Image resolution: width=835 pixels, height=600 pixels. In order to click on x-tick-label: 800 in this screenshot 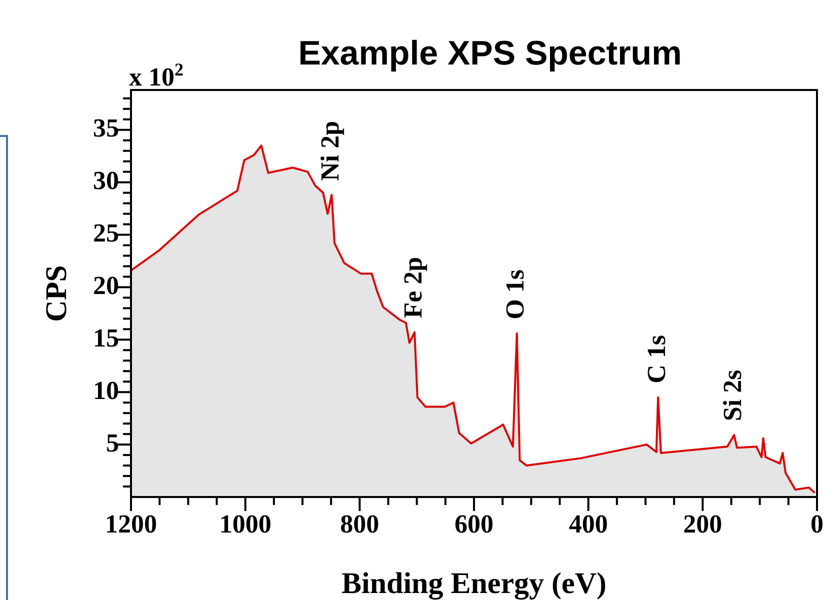, I will do `click(360, 524)`.